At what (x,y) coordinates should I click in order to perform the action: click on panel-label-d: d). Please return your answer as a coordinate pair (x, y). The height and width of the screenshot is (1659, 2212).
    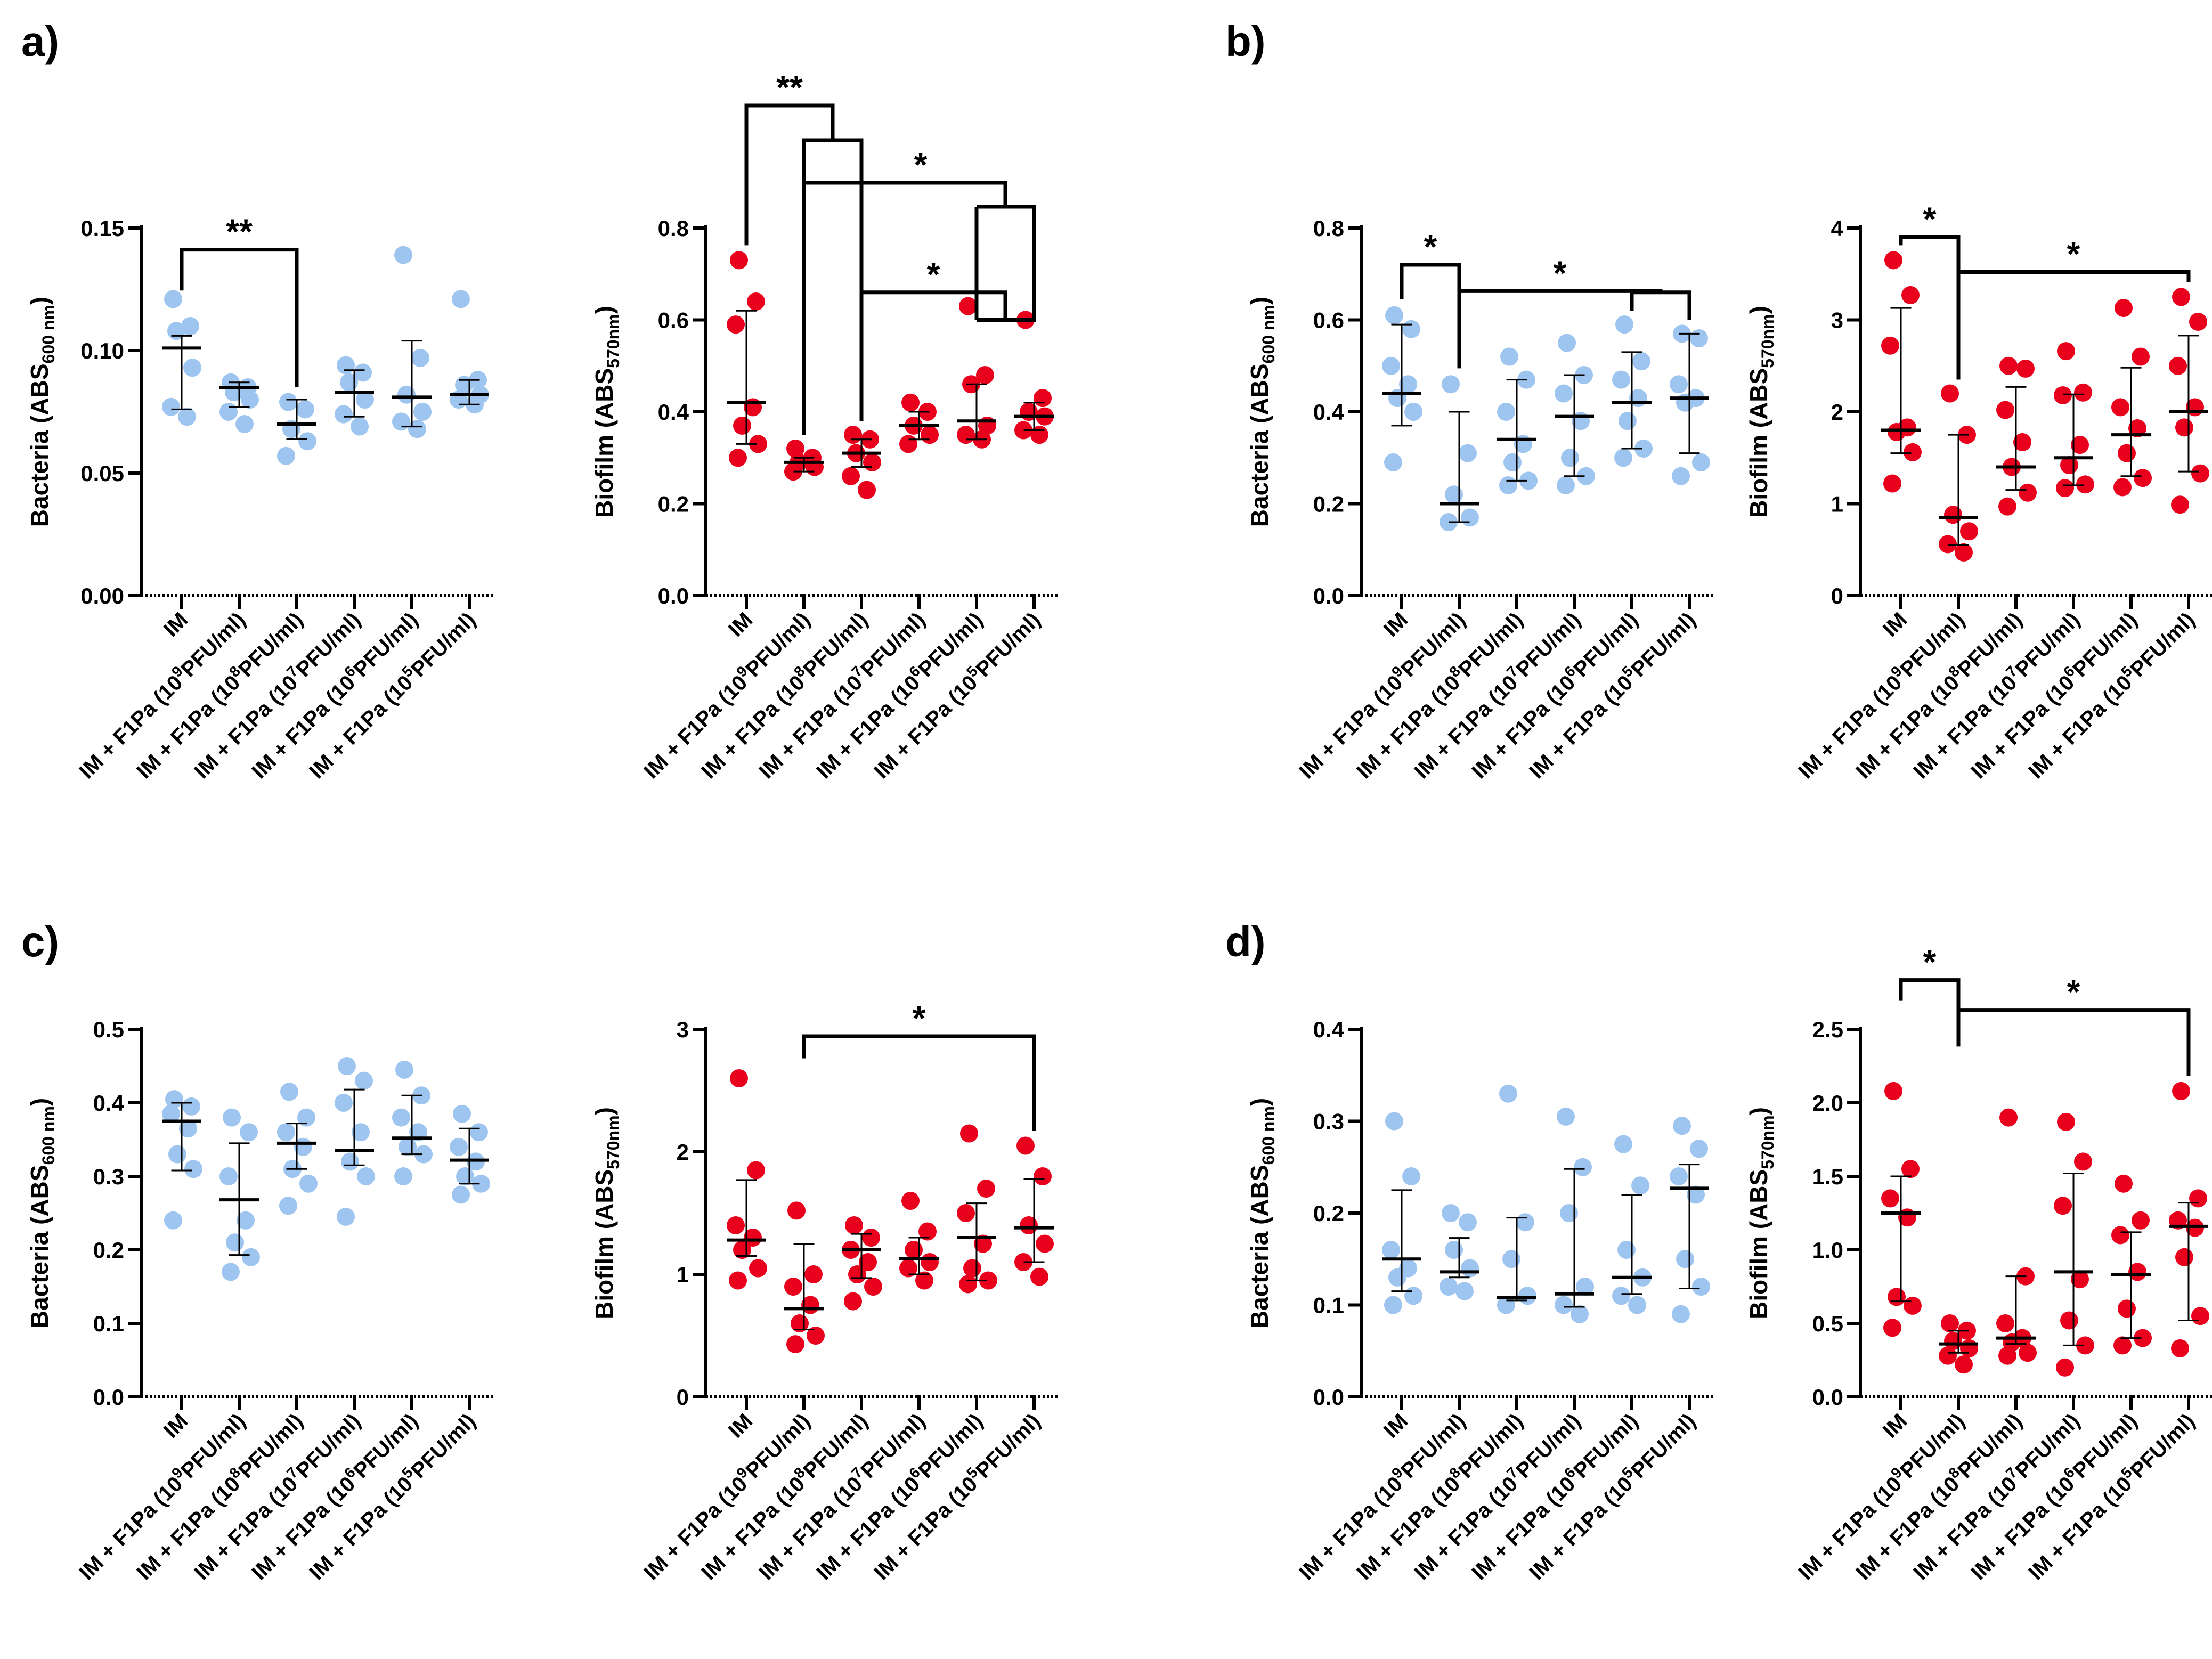
    Looking at the image, I should click on (1245, 941).